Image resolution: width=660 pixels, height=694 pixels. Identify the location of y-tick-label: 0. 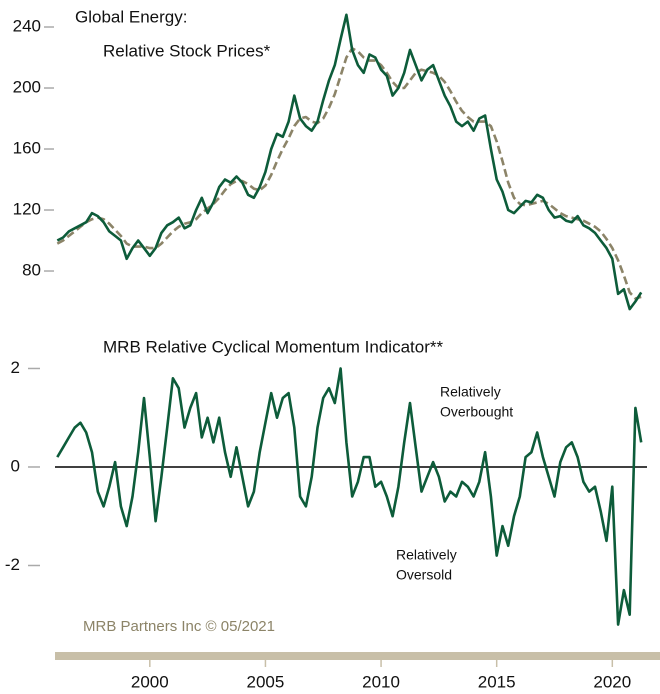
(15, 465).